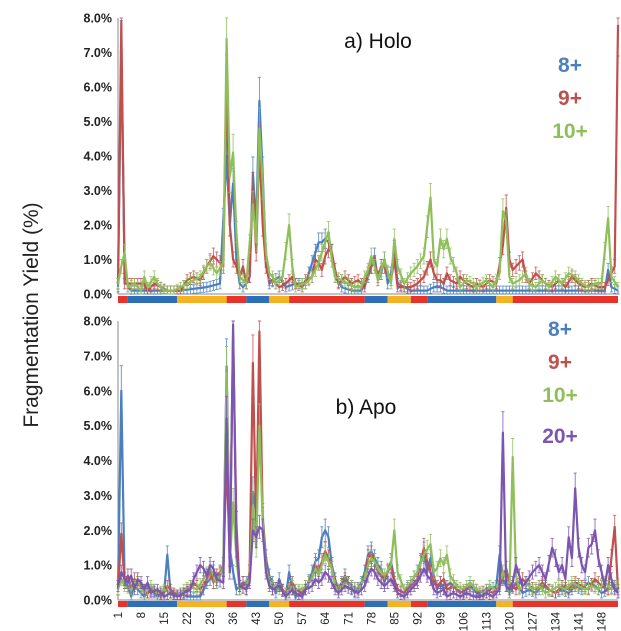 The width and height of the screenshot is (621, 631). I want to click on x-tick-label: 92, so click(418, 618).